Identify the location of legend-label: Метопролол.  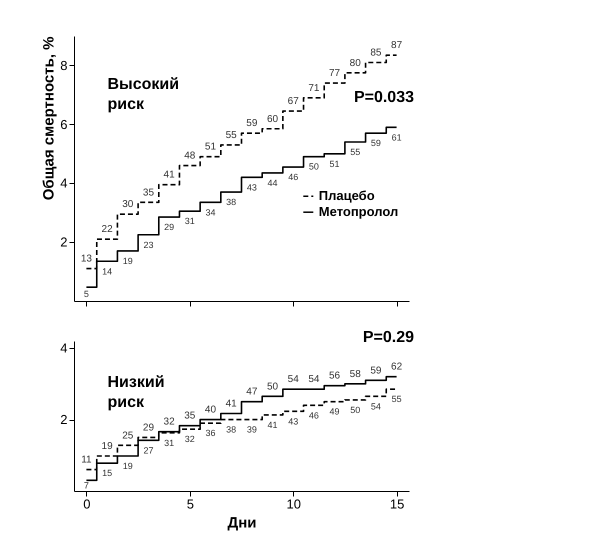
(358, 212).